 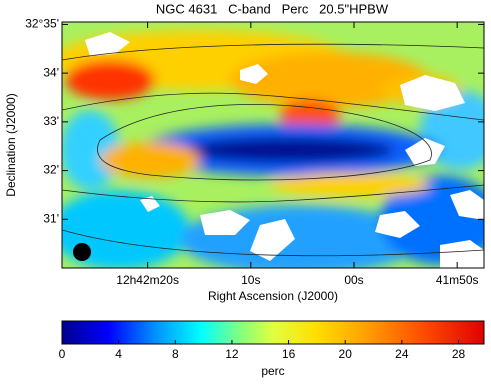 I want to click on x-tick-label: 10s, so click(x=250, y=280).